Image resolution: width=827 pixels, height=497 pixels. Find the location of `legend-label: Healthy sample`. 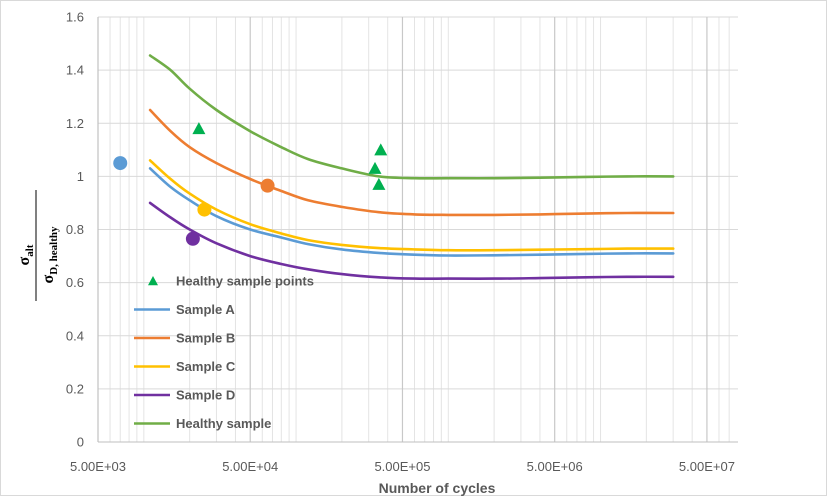

legend-label: Healthy sample is located at coordinates (223, 423).